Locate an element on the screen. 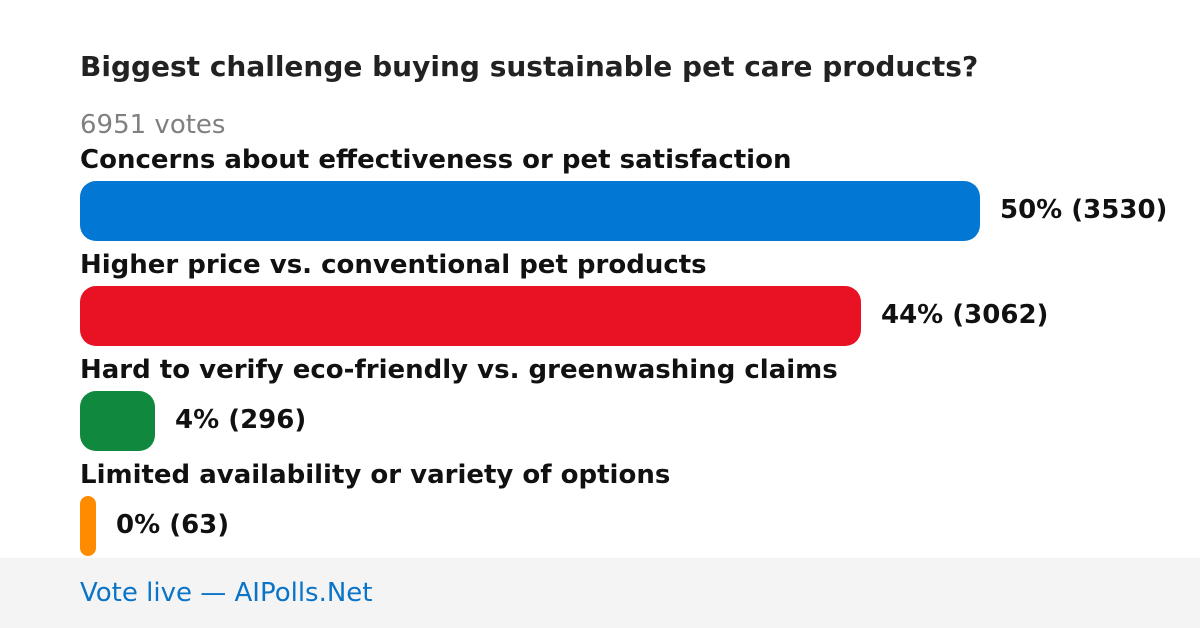  footer: Vote live — AIPolls.Net is located at coordinates (600, 593).